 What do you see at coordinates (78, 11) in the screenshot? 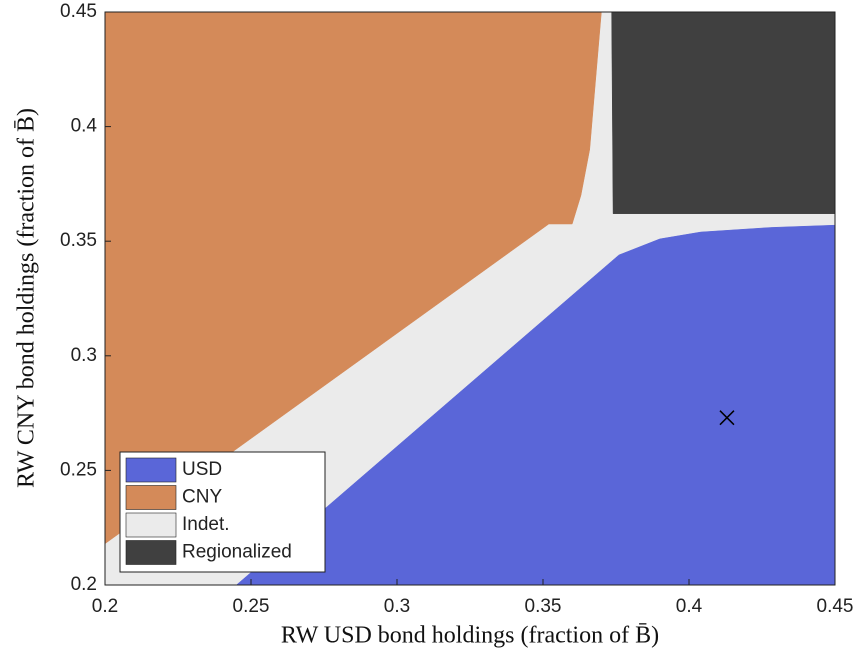
I see `y-tick-label: 0.45` at bounding box center [78, 11].